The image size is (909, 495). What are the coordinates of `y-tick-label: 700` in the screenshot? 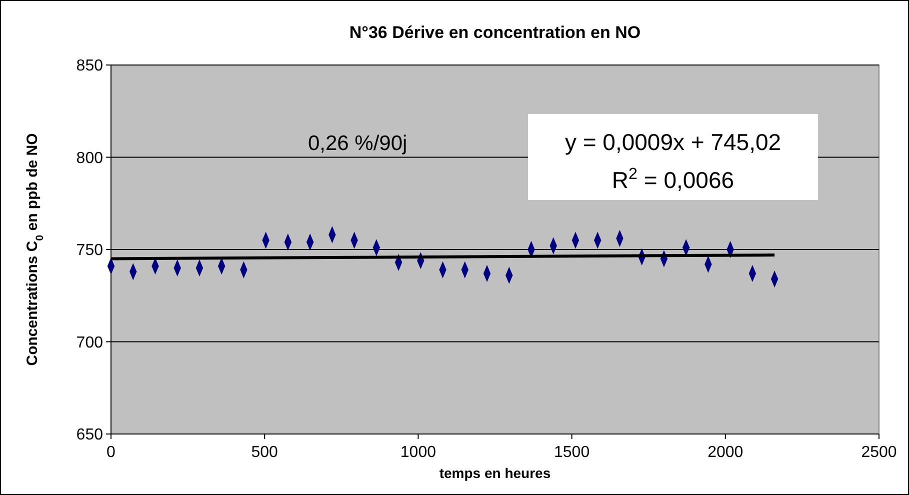 It's located at (90, 343).